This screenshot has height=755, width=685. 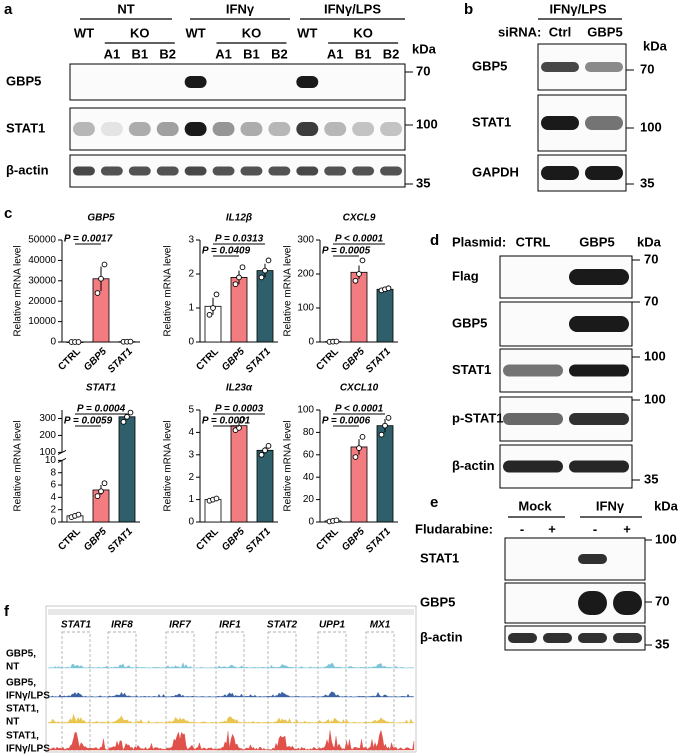 I want to click on gene-label: STAT1, so click(x=76, y=625).